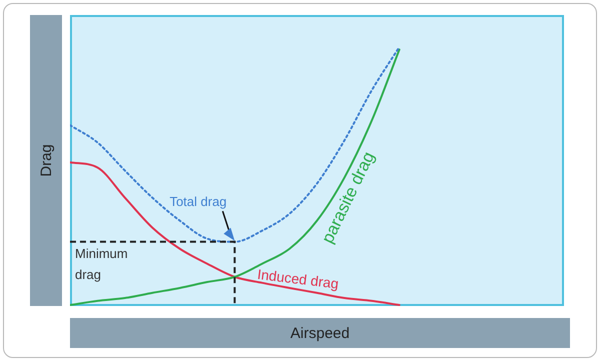 The image size is (600, 363). I want to click on text: Induced drag, so click(298, 279).